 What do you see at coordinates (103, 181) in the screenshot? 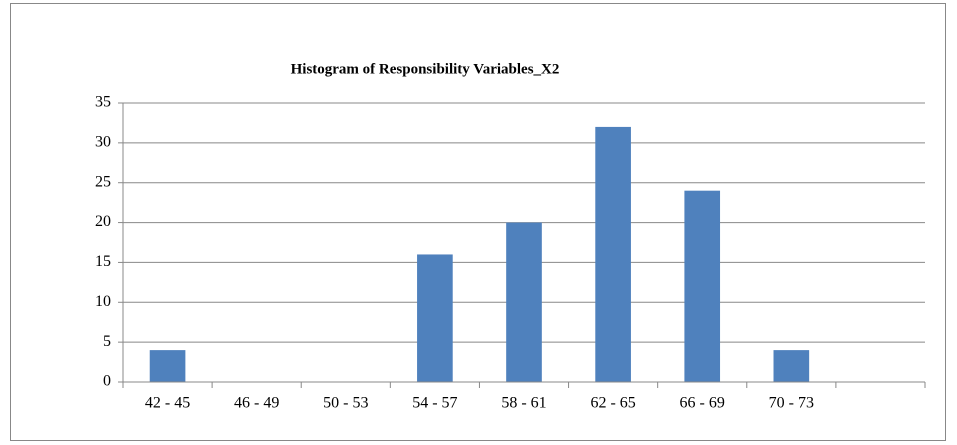
I see `y-tick-label: 25` at bounding box center [103, 181].